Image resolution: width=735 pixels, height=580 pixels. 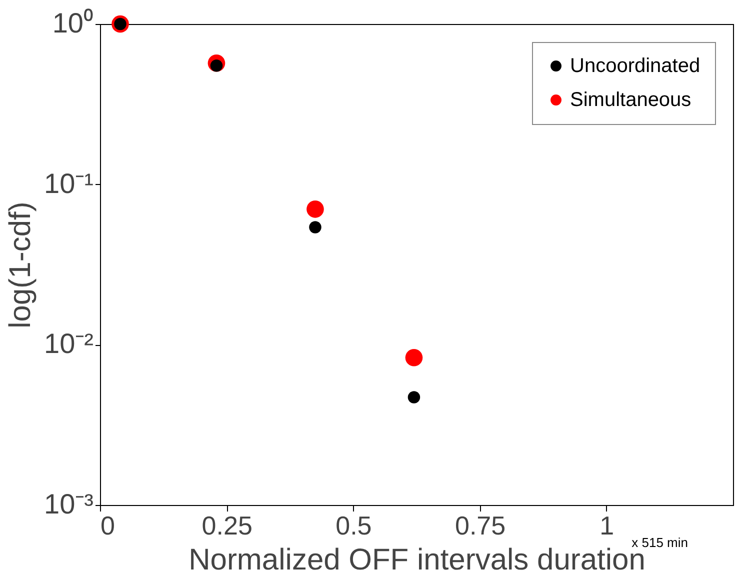 I want to click on y-tick-label: 10⁻³, so click(x=69, y=504).